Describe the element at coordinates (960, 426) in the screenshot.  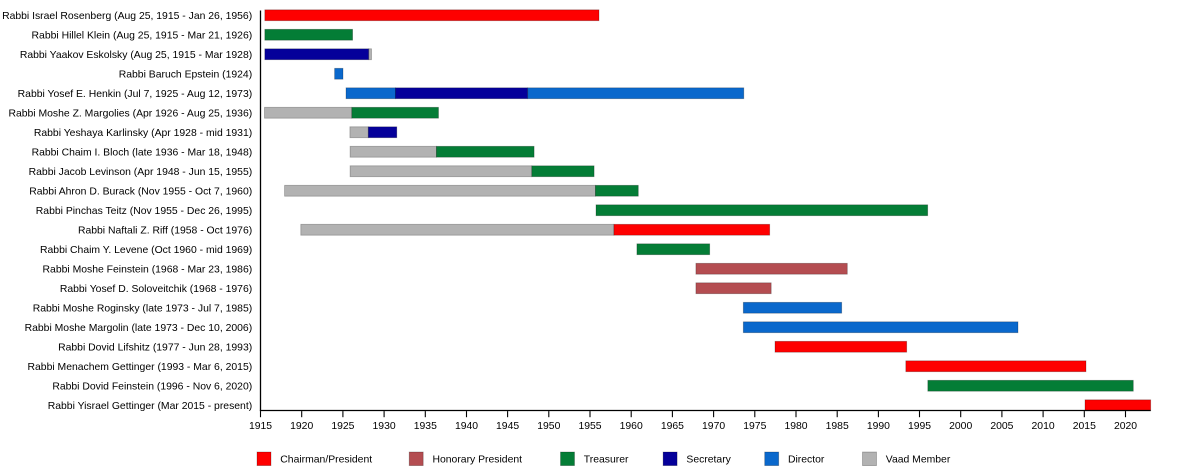
I see `svg-text: 2000` at that location.